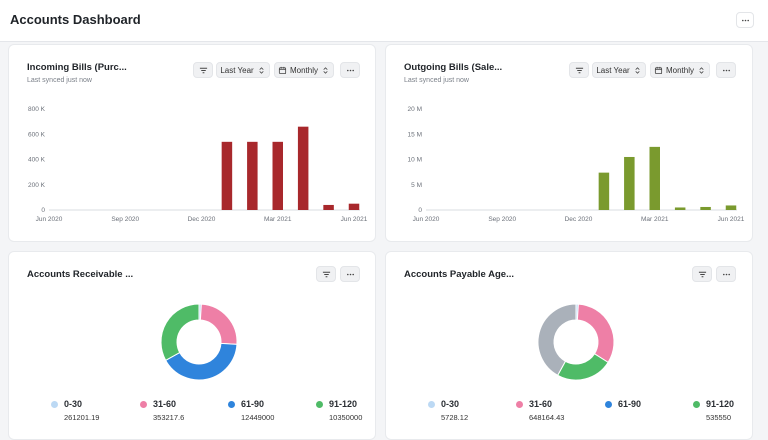 Image resolution: width=768 pixels, height=440 pixels. I want to click on calendar-icon, so click(658, 70).